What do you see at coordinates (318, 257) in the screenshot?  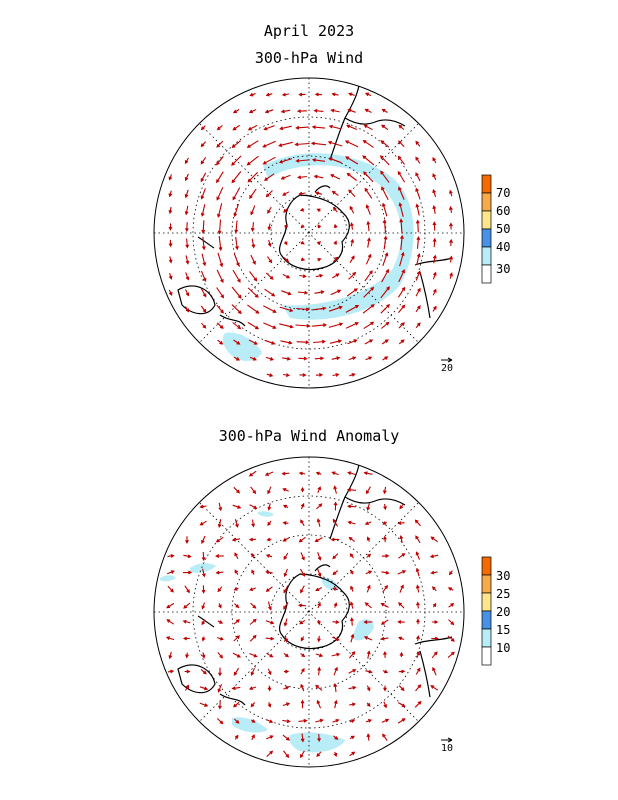 I see `panel-top-shading` at bounding box center [318, 257].